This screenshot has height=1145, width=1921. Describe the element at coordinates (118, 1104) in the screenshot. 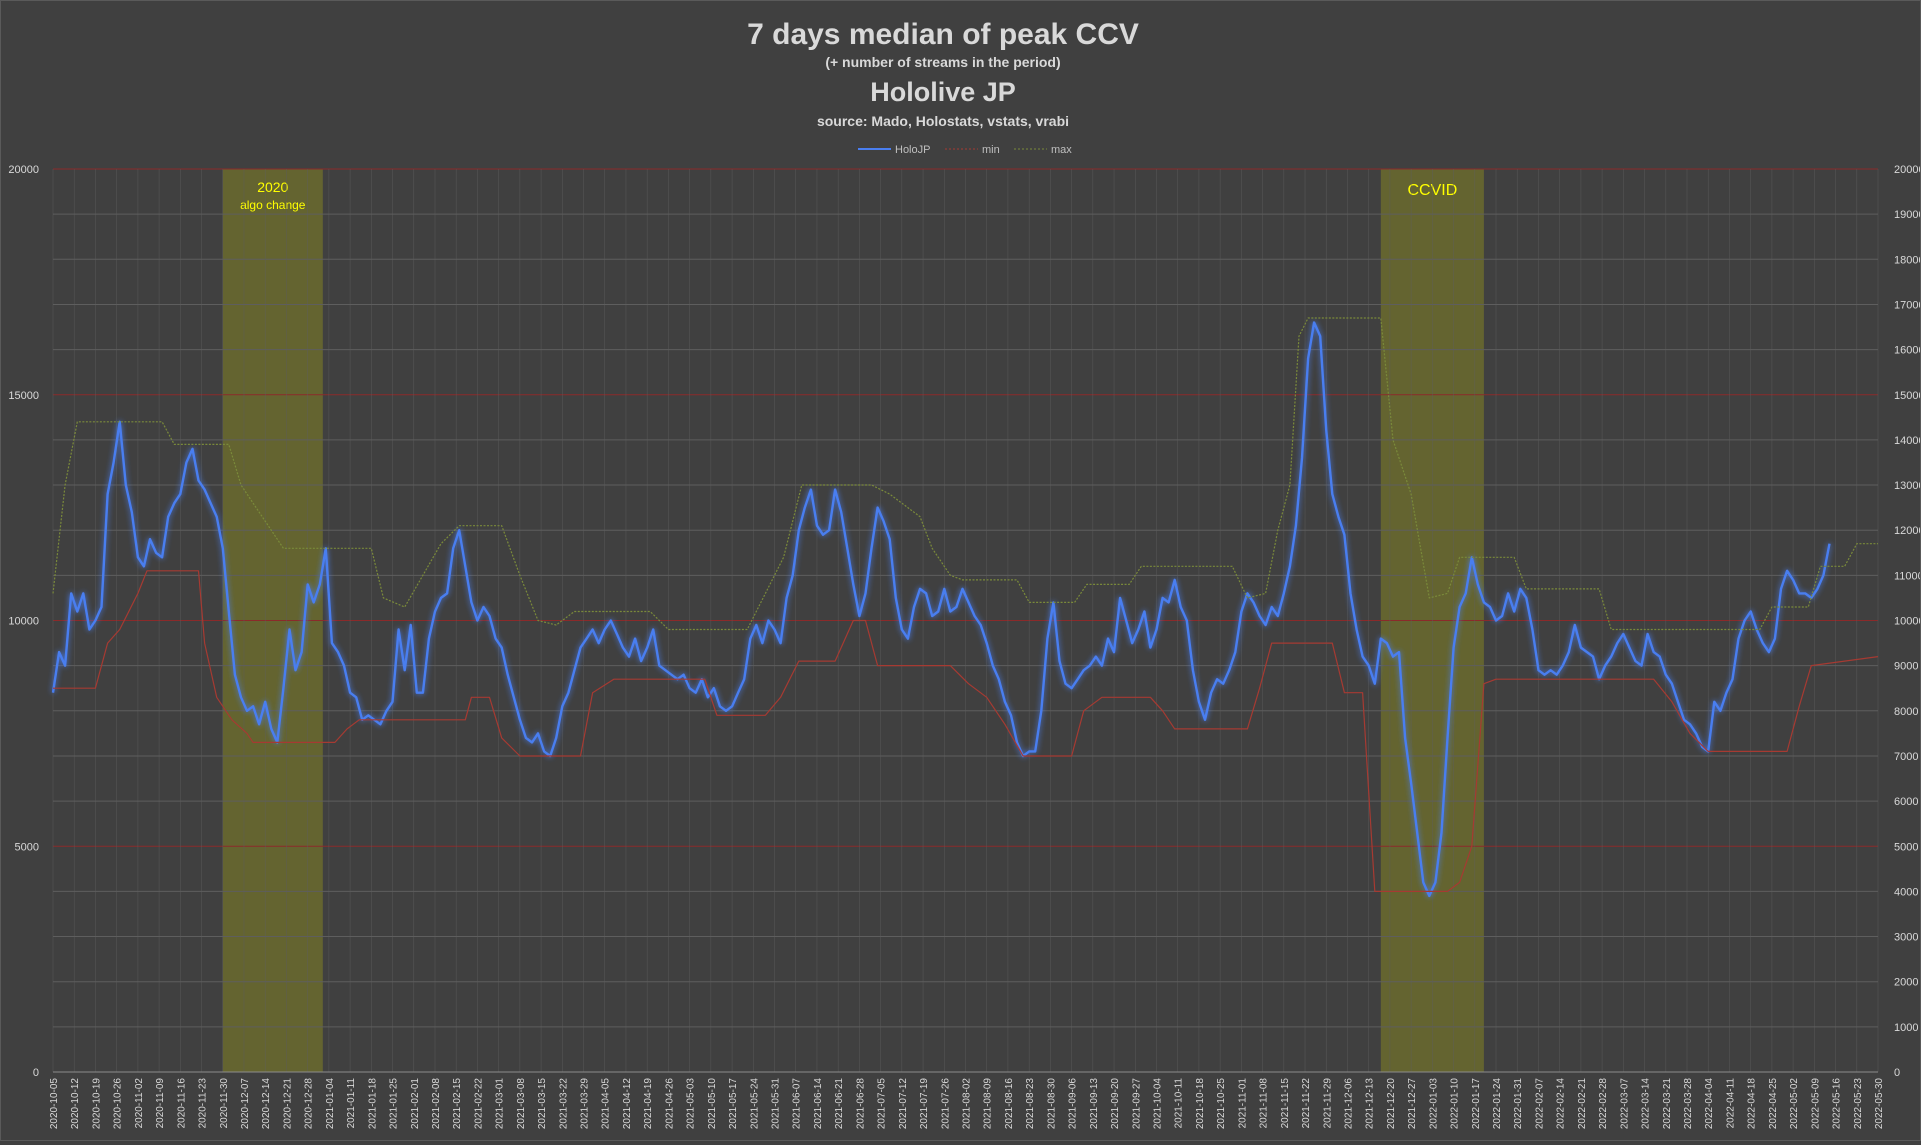

I see `x-tick-label: 2020-10-26` at that location.